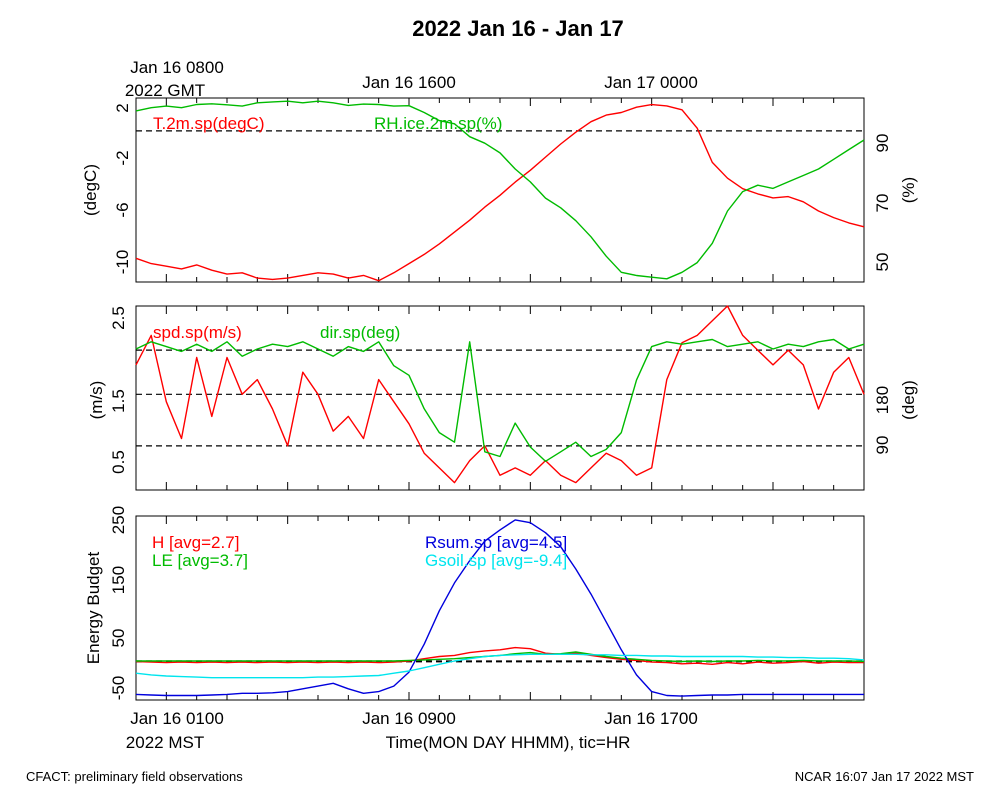  I want to click on panel-1-ytick-right-2: 70, so click(882, 203).